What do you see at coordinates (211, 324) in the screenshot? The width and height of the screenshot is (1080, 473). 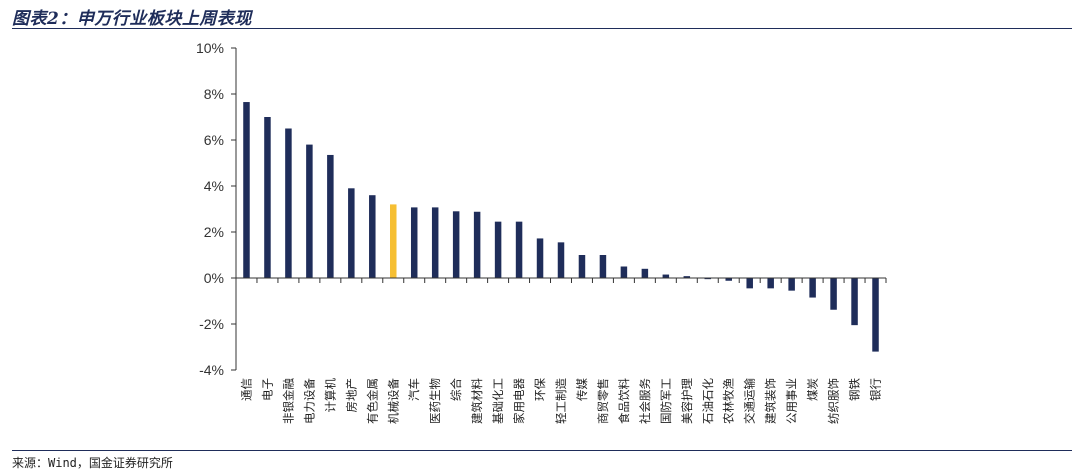 I see `y-tick-label: -2%` at bounding box center [211, 324].